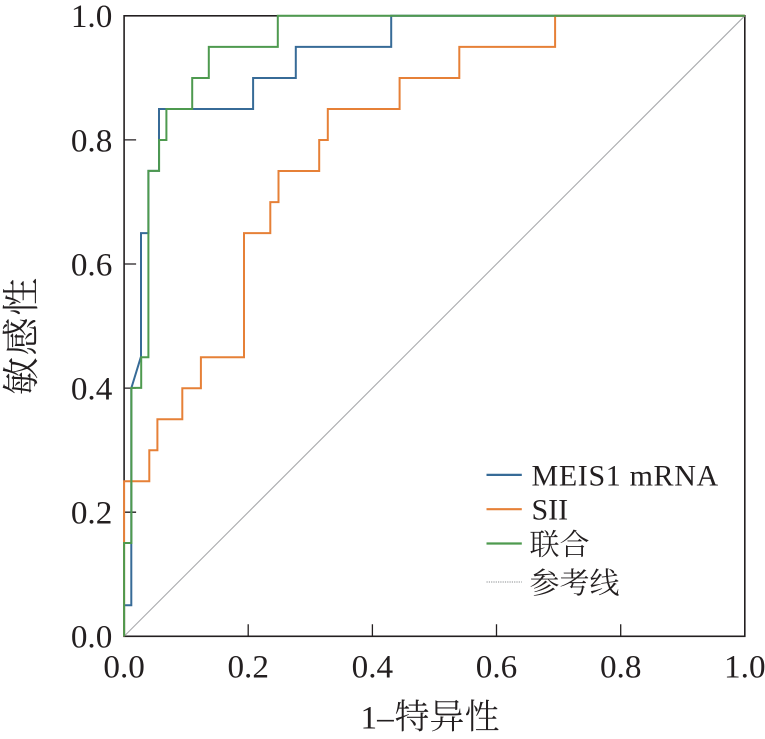  Describe the element at coordinates (550, 510) in the screenshot. I see `svg-text: SII` at that location.